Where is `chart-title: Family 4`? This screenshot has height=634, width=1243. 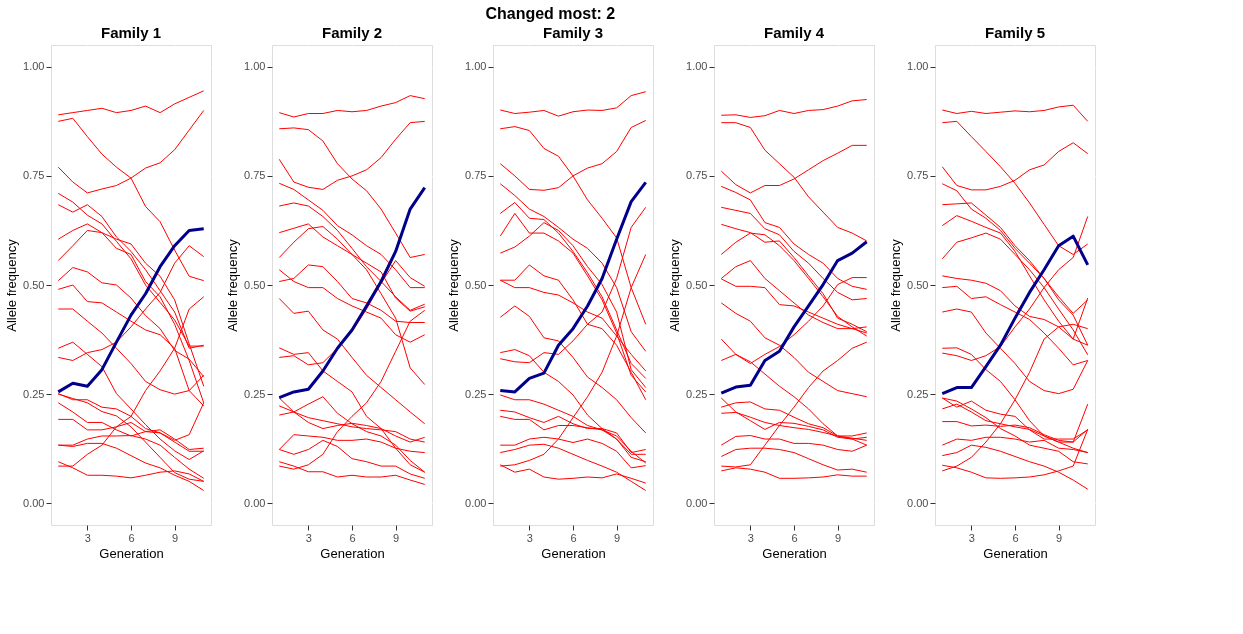 chart-title: Family 4 is located at coordinates (794, 32).